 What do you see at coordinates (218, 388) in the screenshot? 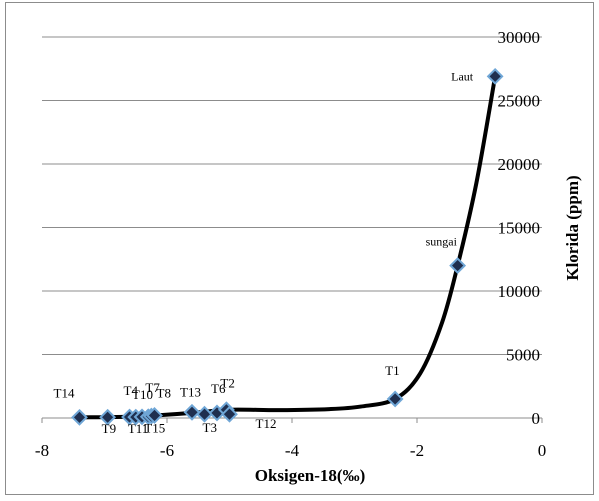
I see `point-label: T6` at bounding box center [218, 388].